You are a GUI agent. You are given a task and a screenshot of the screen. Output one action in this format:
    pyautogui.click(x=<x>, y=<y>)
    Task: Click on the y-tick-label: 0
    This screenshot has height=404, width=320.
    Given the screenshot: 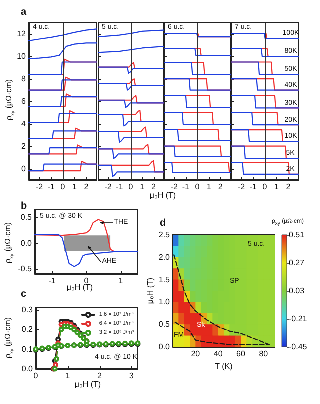 What is the action you would take?
    pyautogui.click(x=24, y=169)
    